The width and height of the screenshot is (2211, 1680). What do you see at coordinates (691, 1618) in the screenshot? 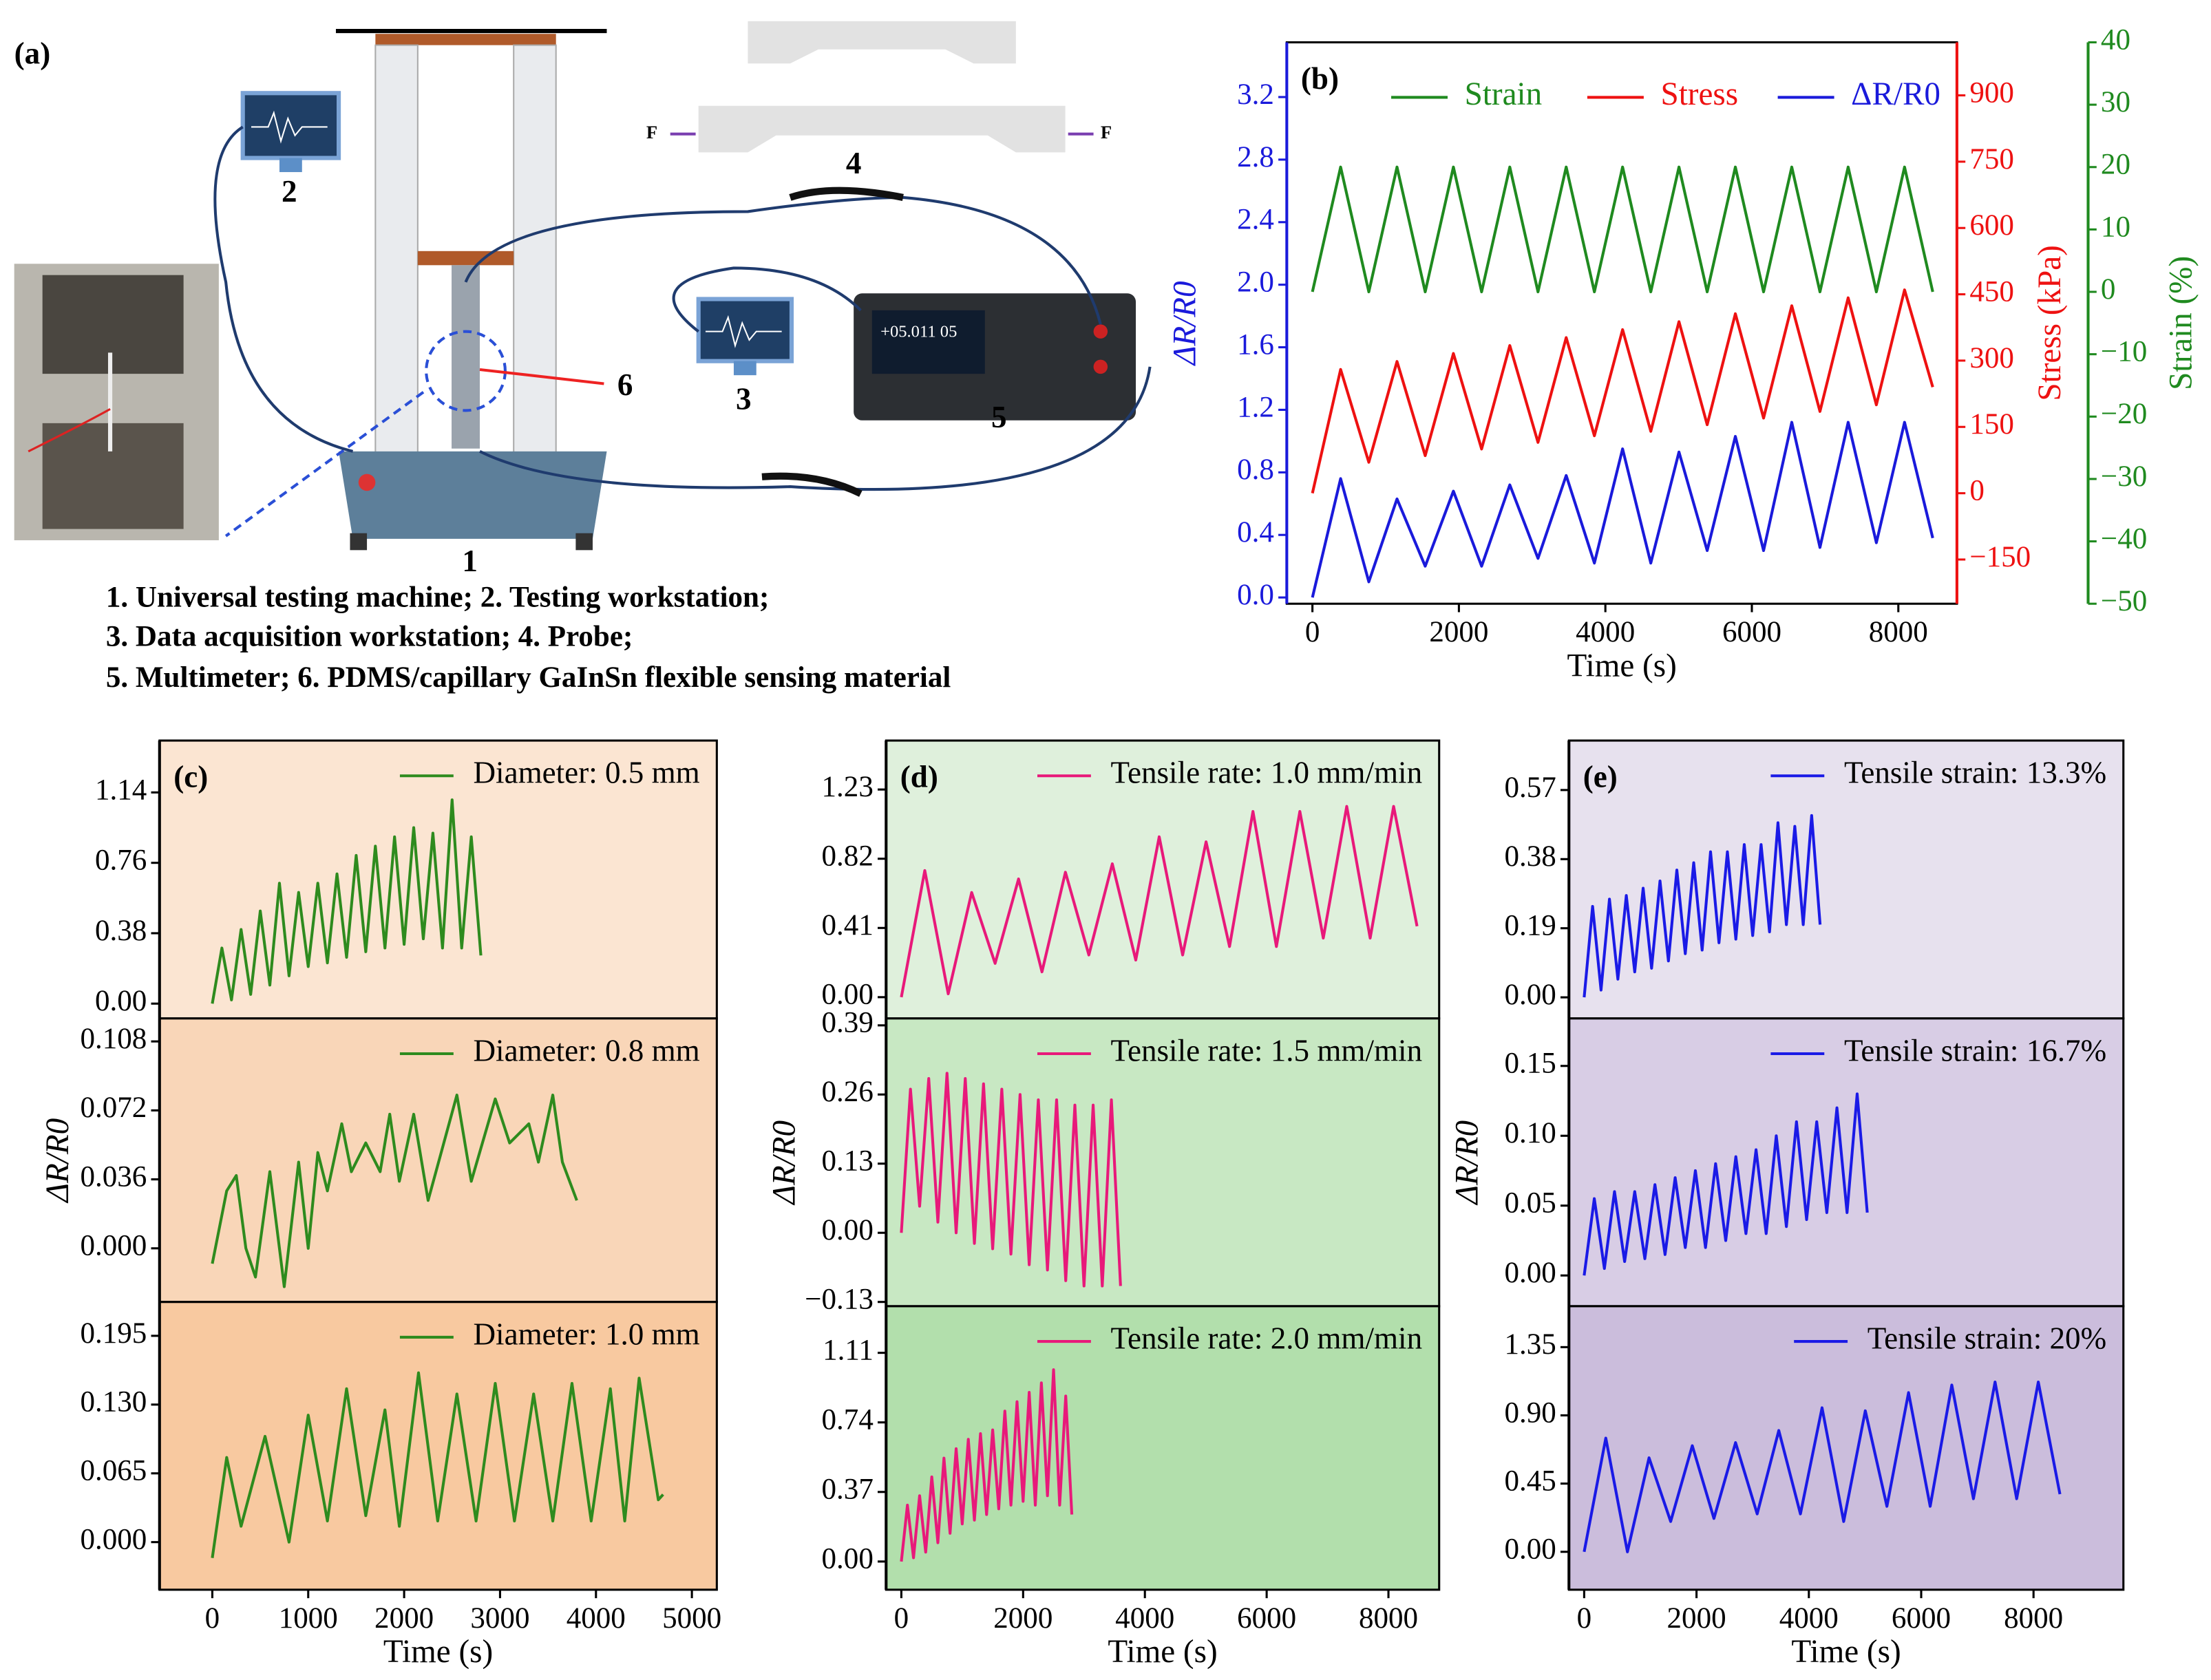
I see `x-tick-label: 5000` at bounding box center [691, 1618].